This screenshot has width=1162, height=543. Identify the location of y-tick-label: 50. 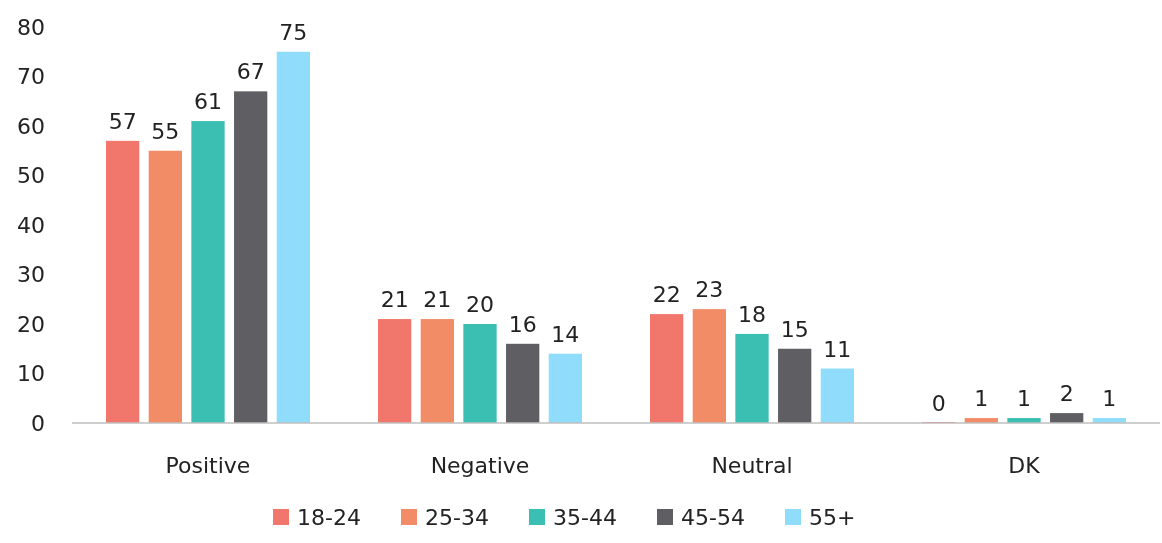
(31, 176).